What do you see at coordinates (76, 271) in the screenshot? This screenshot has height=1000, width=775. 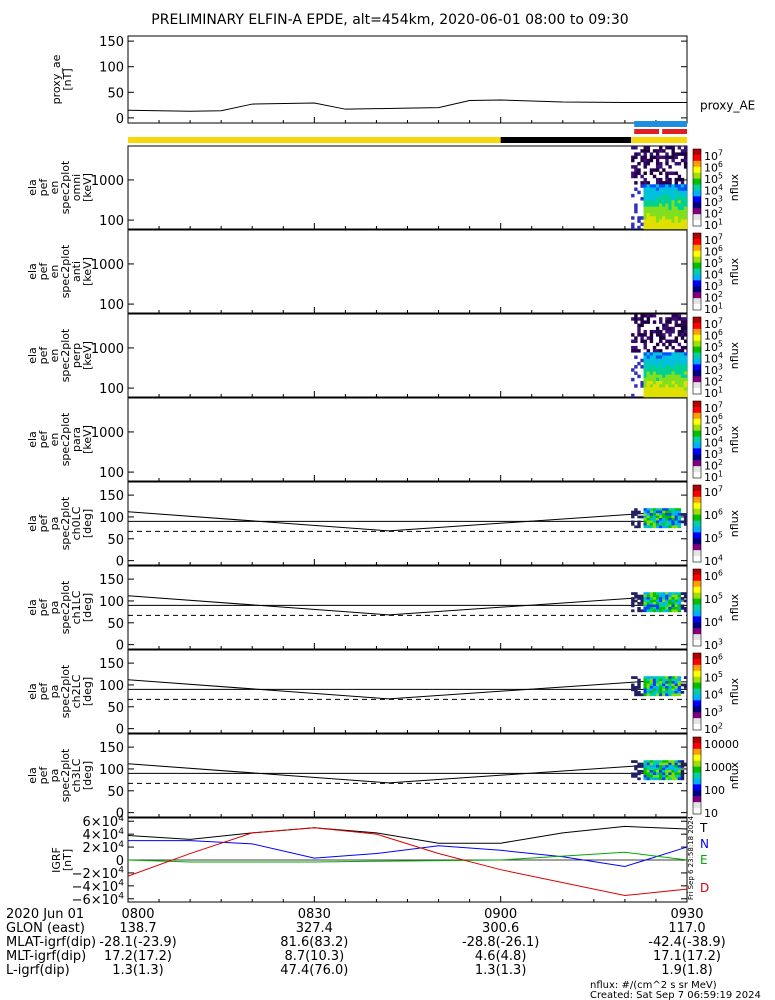 I see `y-axis-label-line: anti` at bounding box center [76, 271].